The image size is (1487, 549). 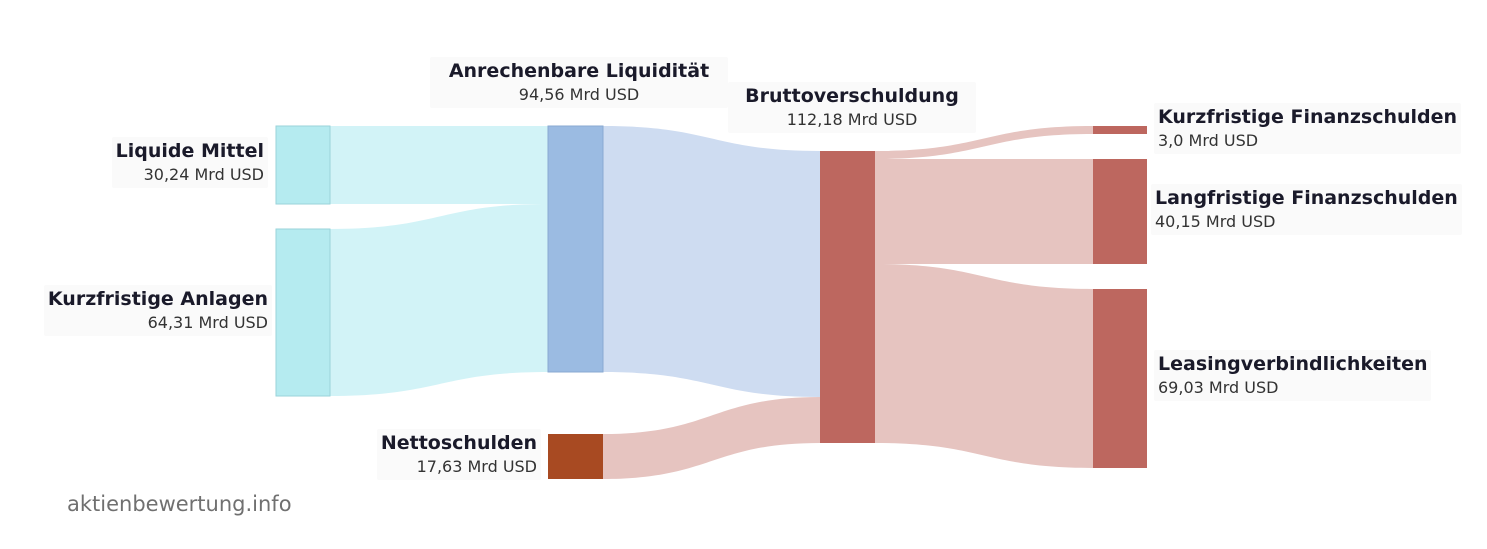 I want to click on label-nettoschulden: Nettoschulden 17,63 Mrd USD, so click(x=458, y=454).